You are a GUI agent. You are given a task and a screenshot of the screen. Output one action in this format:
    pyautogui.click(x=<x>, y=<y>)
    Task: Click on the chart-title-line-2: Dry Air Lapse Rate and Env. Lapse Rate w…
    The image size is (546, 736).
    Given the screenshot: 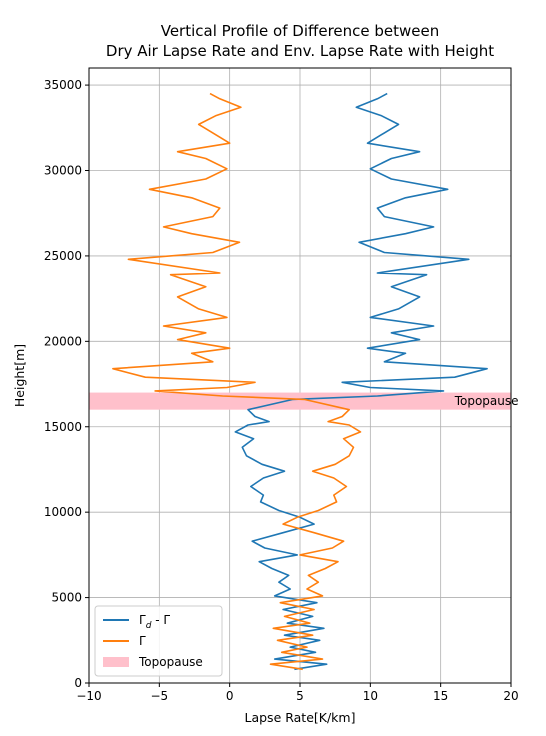 What is the action you would take?
    pyautogui.click(x=300, y=51)
    